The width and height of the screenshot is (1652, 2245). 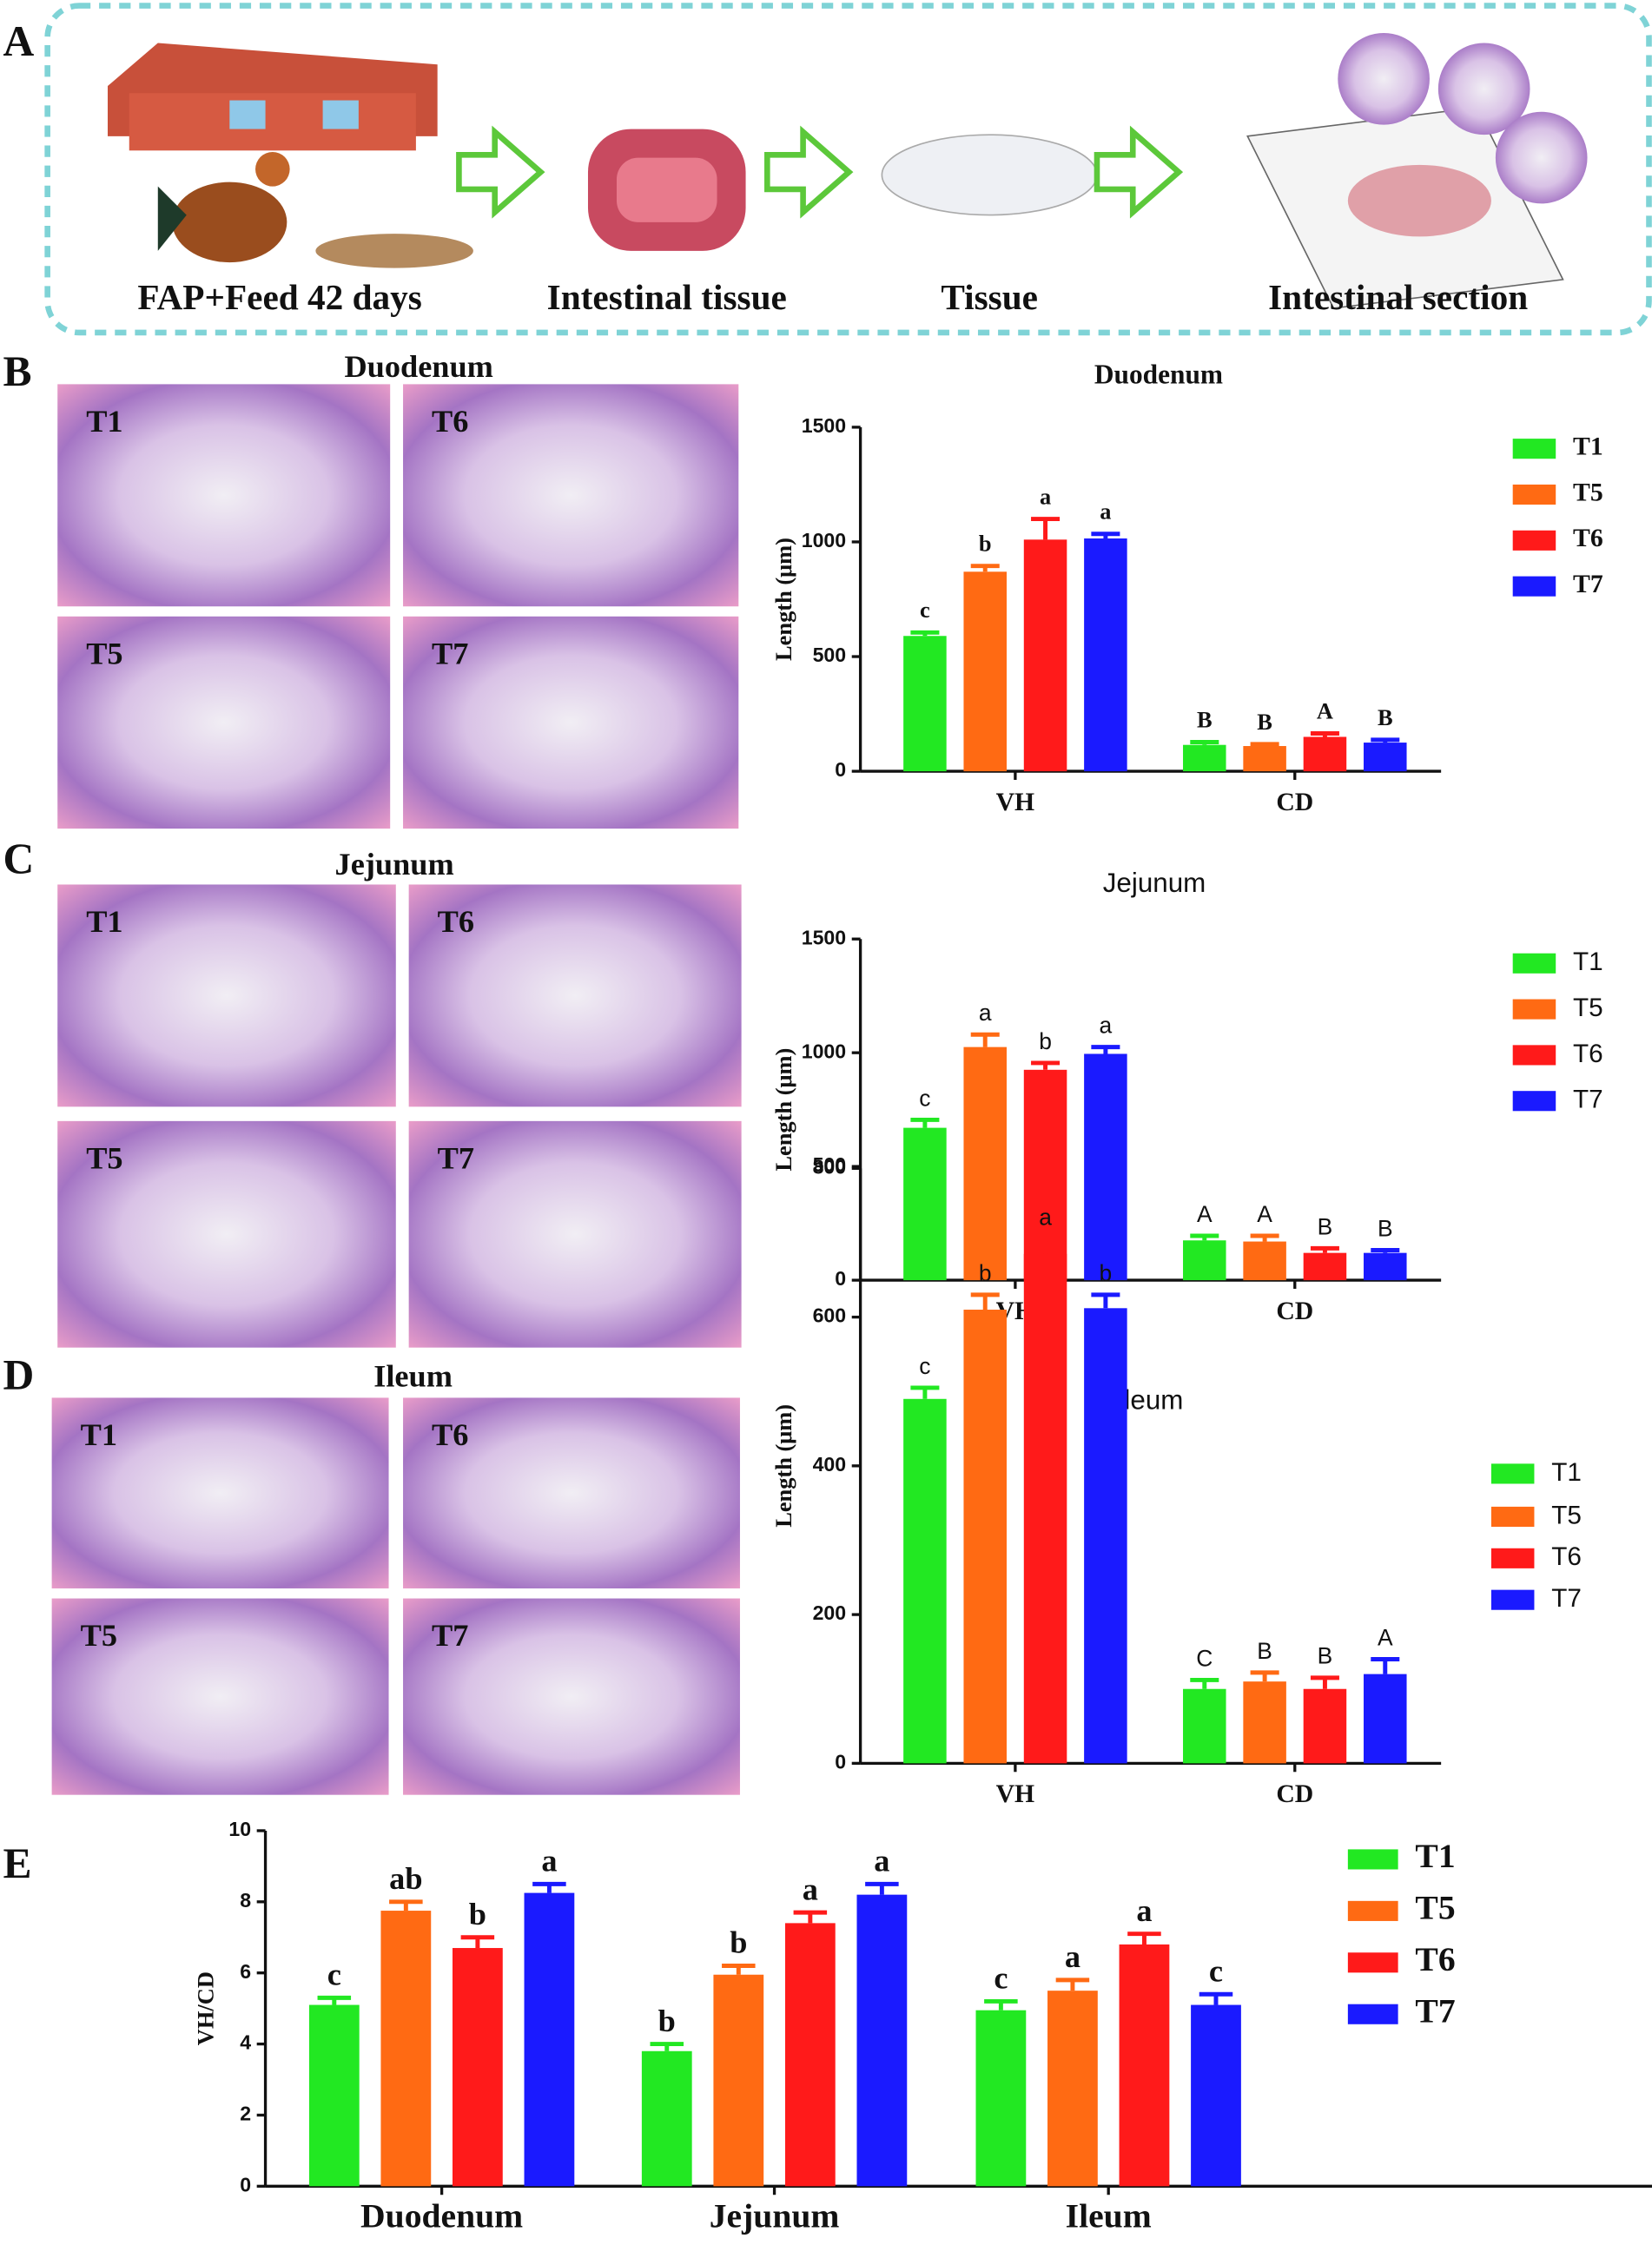 What do you see at coordinates (1154, 883) in the screenshot?
I see `chart-title: Jejunum` at bounding box center [1154, 883].